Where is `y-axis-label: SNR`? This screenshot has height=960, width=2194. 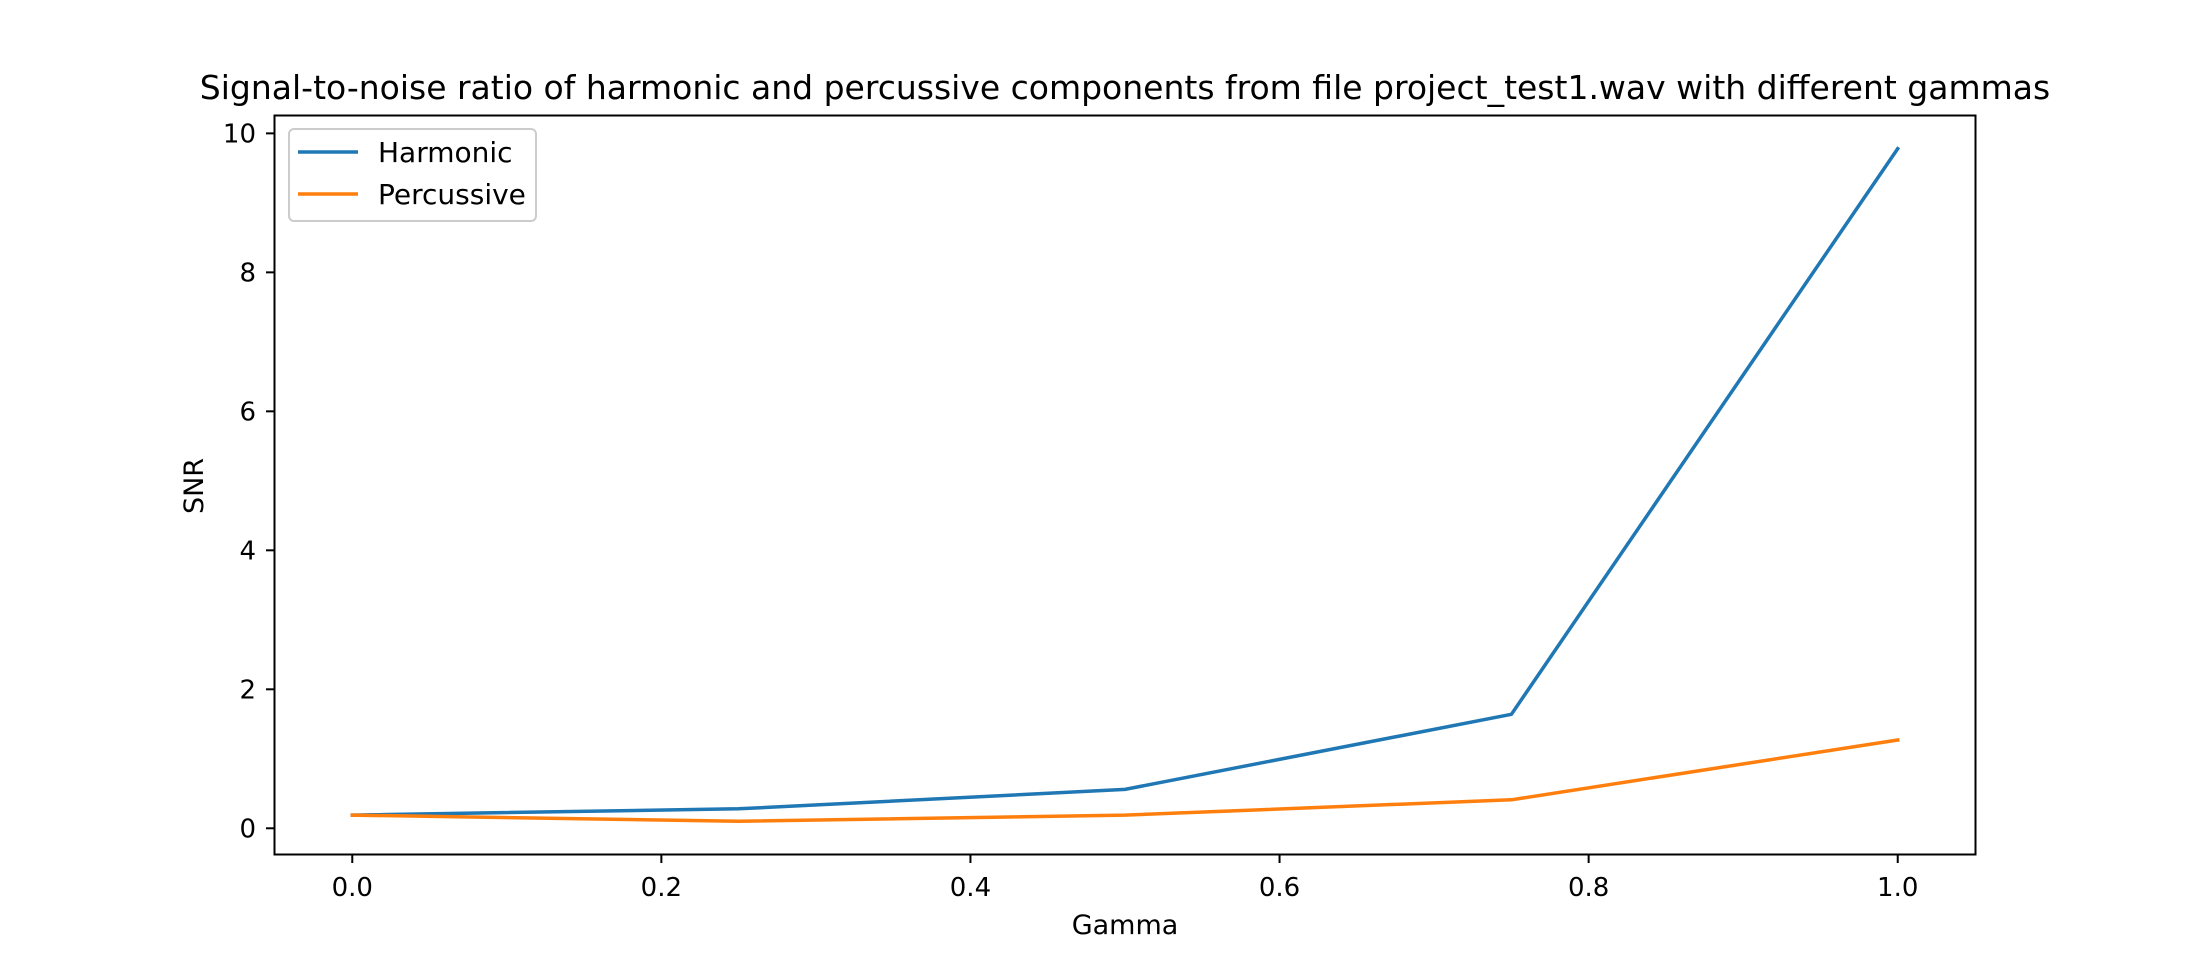
y-axis-label: SNR is located at coordinates (194, 486).